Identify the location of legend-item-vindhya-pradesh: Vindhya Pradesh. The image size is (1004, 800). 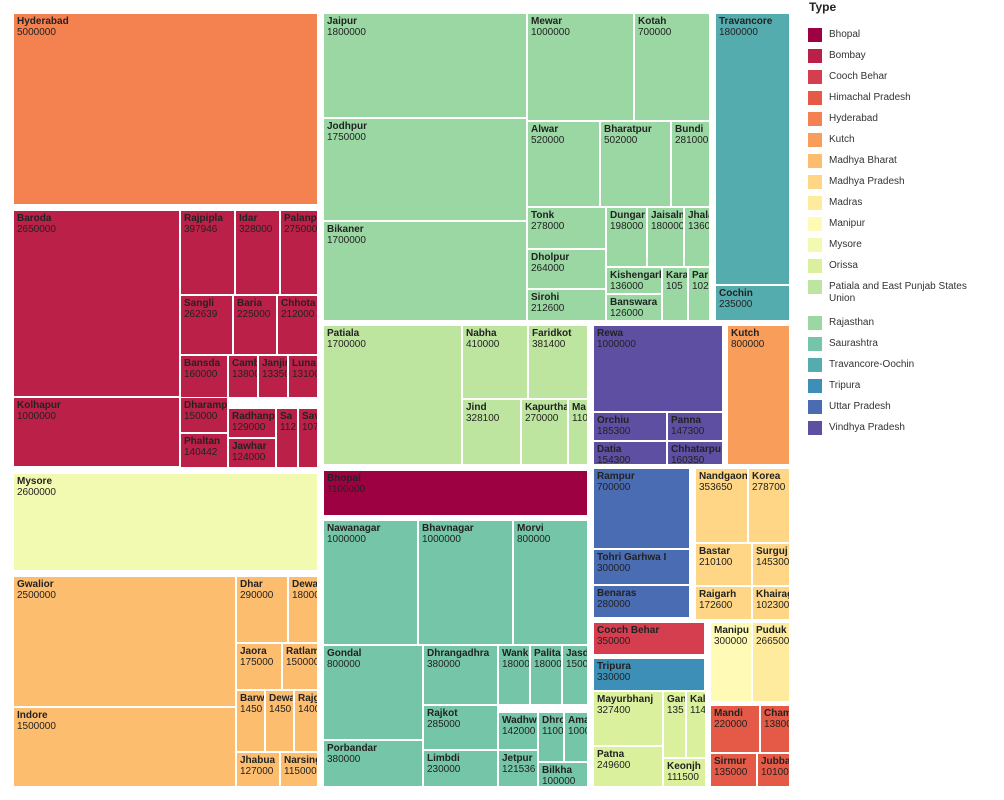
(888, 428).